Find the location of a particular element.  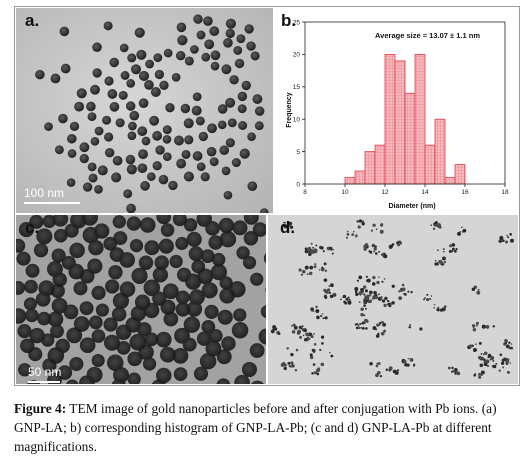

x-tick-label: 14 is located at coordinates (425, 192).